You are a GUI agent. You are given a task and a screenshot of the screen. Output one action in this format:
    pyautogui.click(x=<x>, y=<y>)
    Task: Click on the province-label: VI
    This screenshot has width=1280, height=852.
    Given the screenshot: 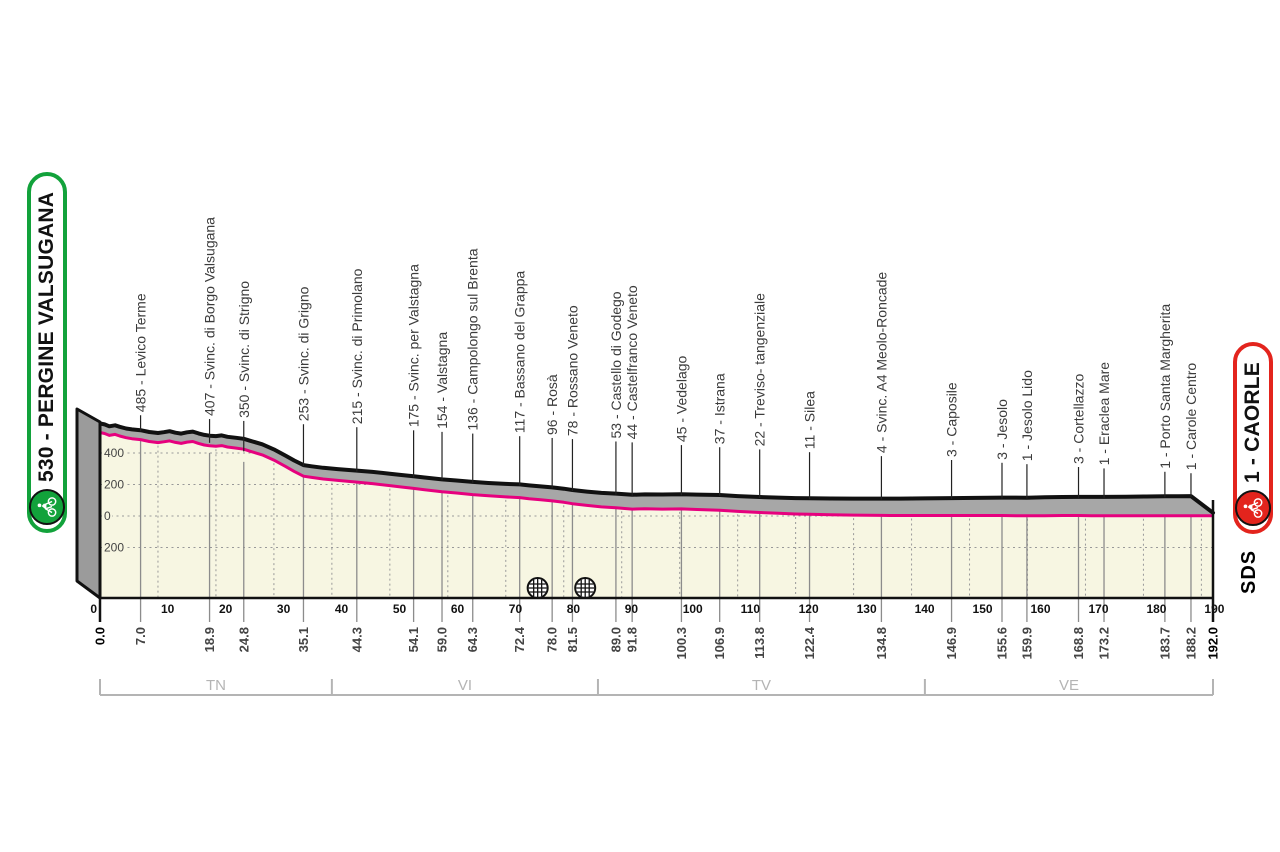 What is the action you would take?
    pyautogui.click(x=465, y=685)
    